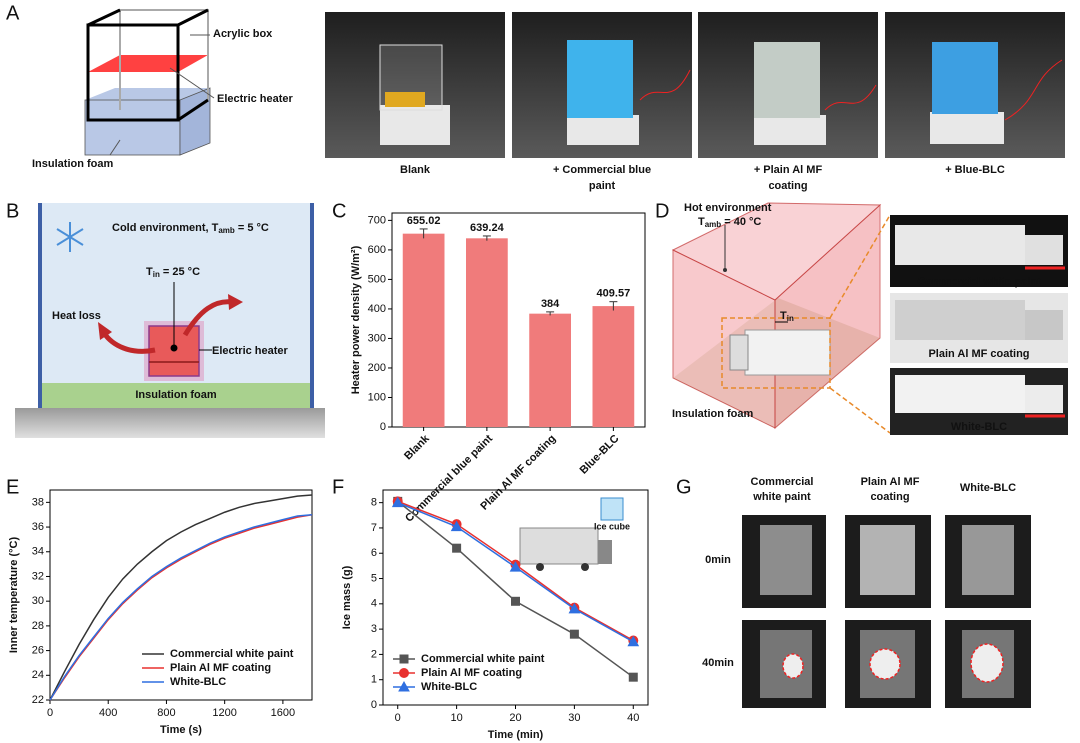 Image resolution: width=1080 pixels, height=743 pixels. What do you see at coordinates (339, 211) in the screenshot?
I see `panel-letter: C` at bounding box center [339, 211].